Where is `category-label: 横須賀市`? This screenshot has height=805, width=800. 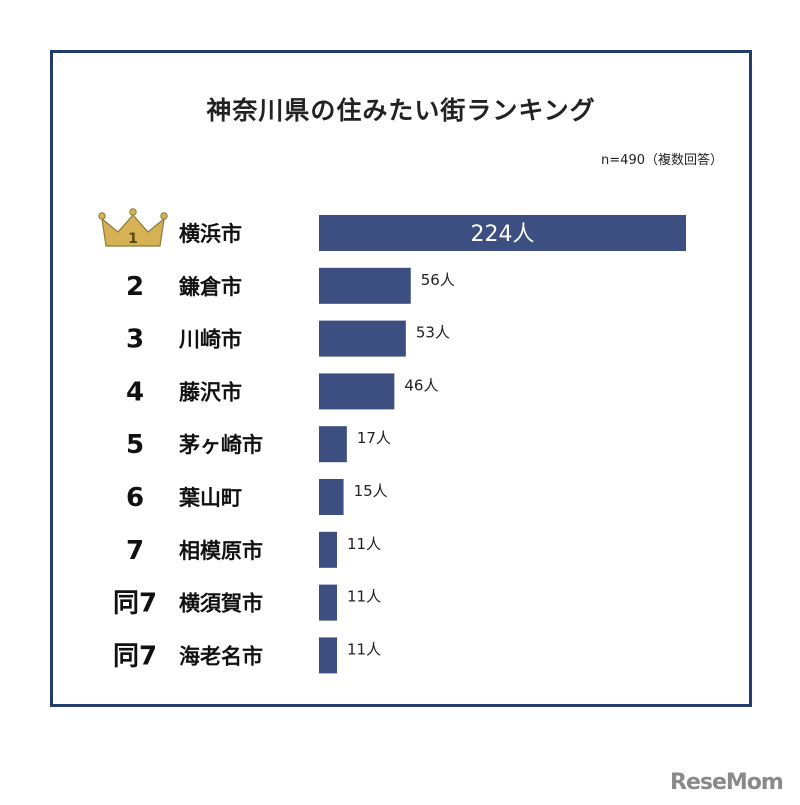
category-label: 横須賀市 is located at coordinates (221, 604).